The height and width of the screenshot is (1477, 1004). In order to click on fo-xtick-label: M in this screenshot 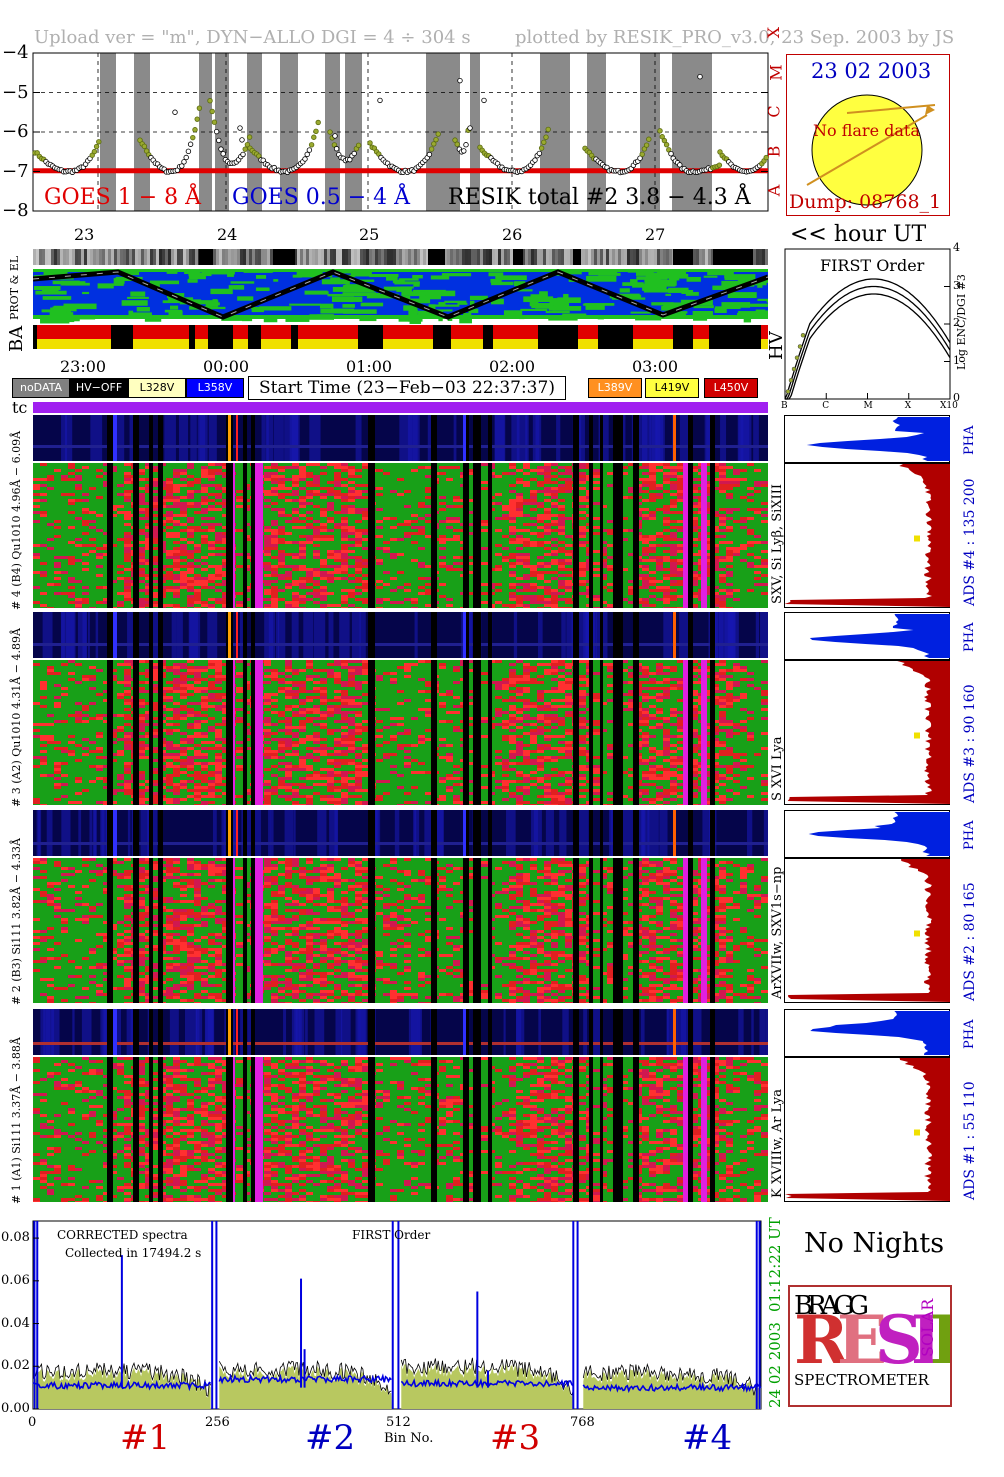, I will do `click(868, 406)`.